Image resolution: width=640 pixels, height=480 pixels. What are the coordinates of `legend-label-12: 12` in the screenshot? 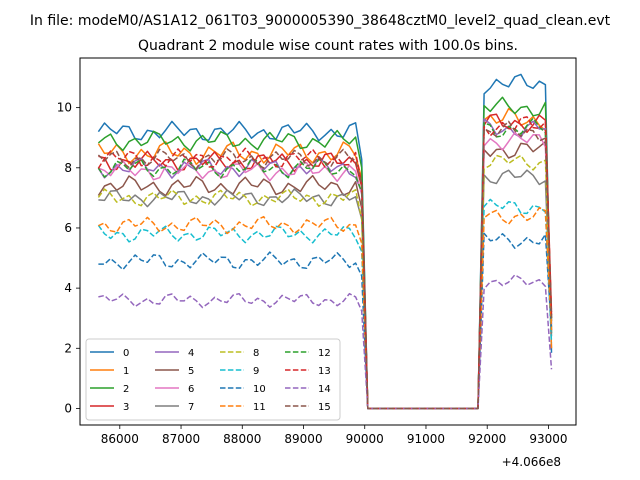 It's located at (324, 353).